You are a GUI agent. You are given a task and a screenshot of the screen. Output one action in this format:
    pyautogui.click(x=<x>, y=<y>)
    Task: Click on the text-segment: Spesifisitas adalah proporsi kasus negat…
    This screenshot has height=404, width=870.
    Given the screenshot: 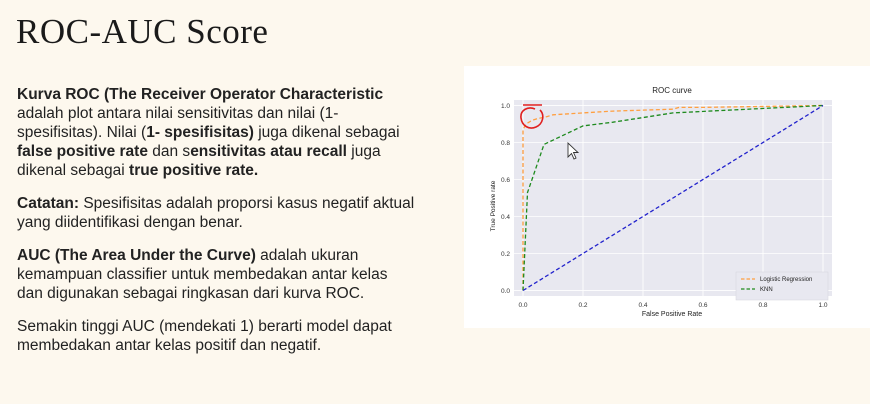 What is the action you would take?
    pyautogui.click(x=216, y=213)
    